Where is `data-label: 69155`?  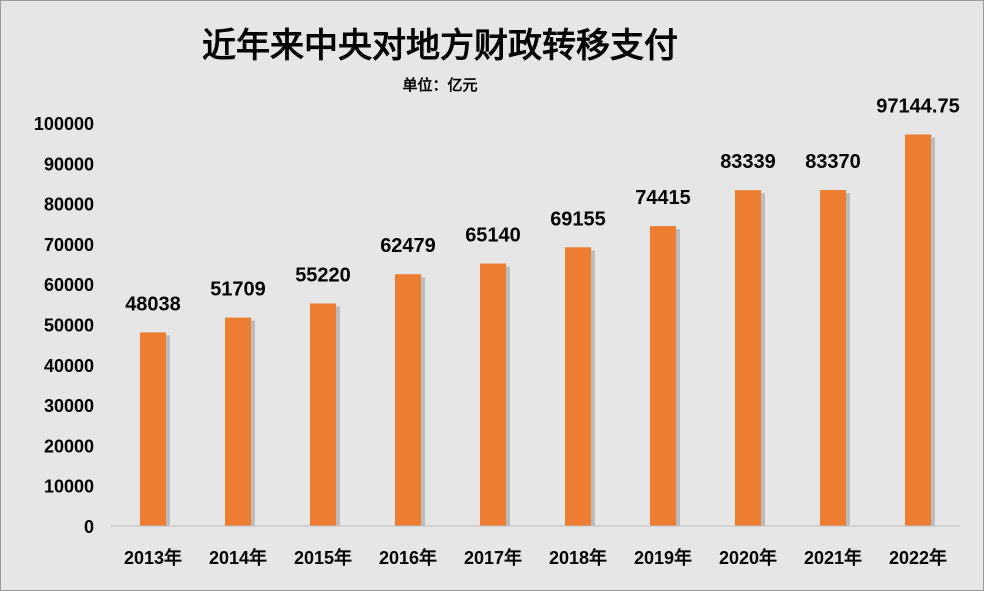
data-label: 69155 is located at coordinates (578, 219).